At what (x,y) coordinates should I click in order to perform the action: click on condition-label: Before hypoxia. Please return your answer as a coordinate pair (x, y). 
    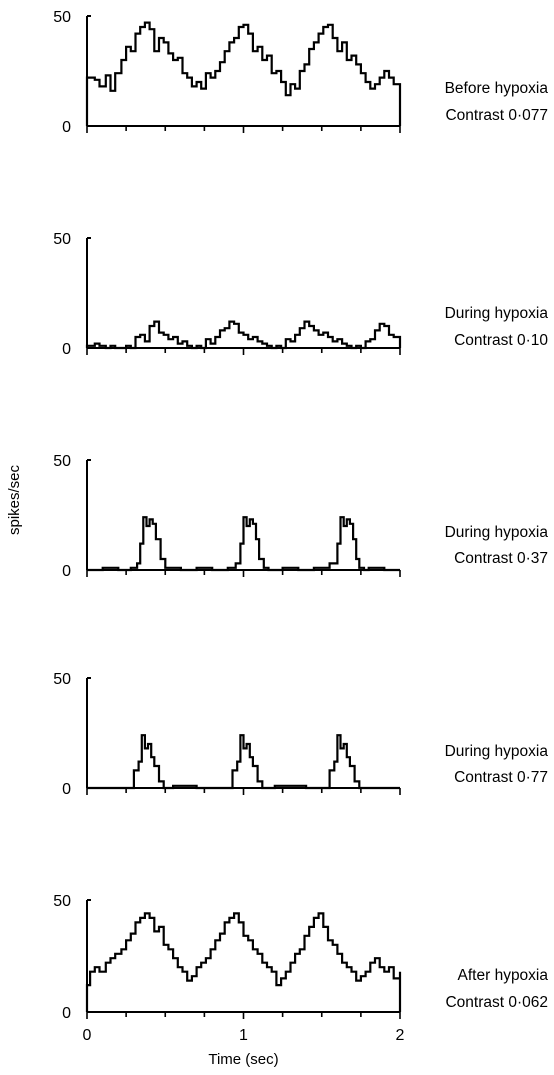
    Looking at the image, I should click on (497, 88).